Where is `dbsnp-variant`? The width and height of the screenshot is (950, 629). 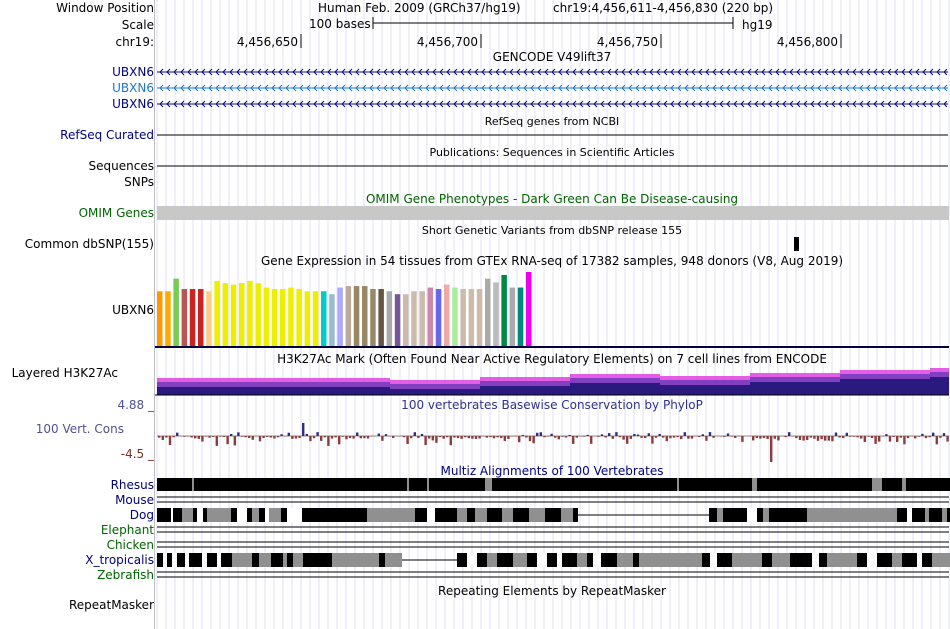
dbsnp-variant is located at coordinates (796, 244).